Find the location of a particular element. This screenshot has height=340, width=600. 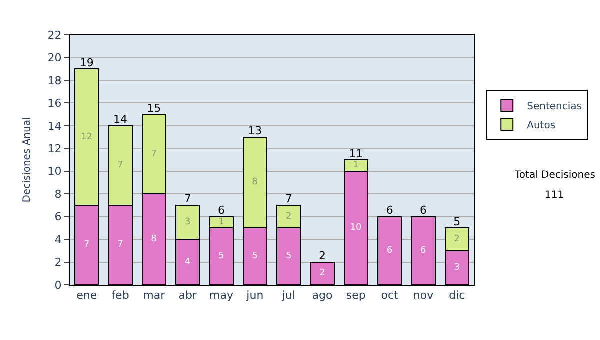

data-label: 4 is located at coordinates (187, 262).